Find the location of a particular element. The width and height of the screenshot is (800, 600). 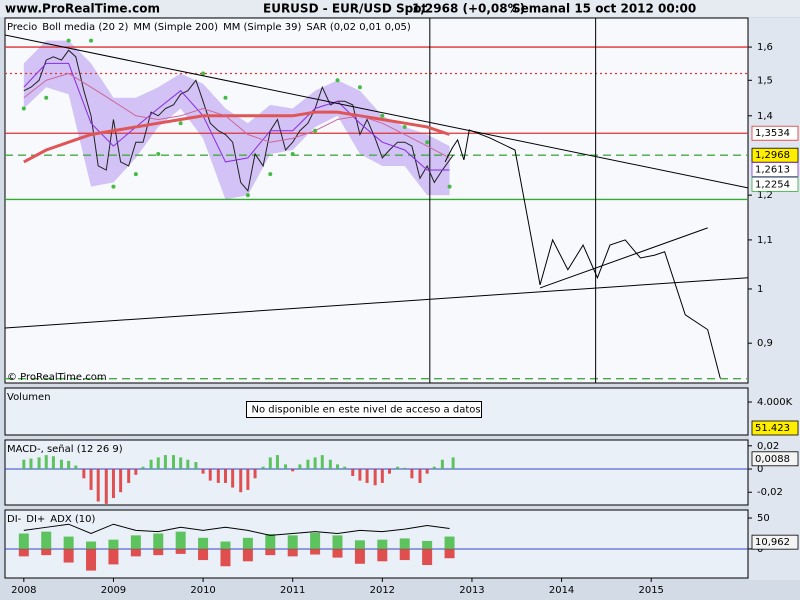

legend-entry: MM (Simple 200) is located at coordinates (175, 27).